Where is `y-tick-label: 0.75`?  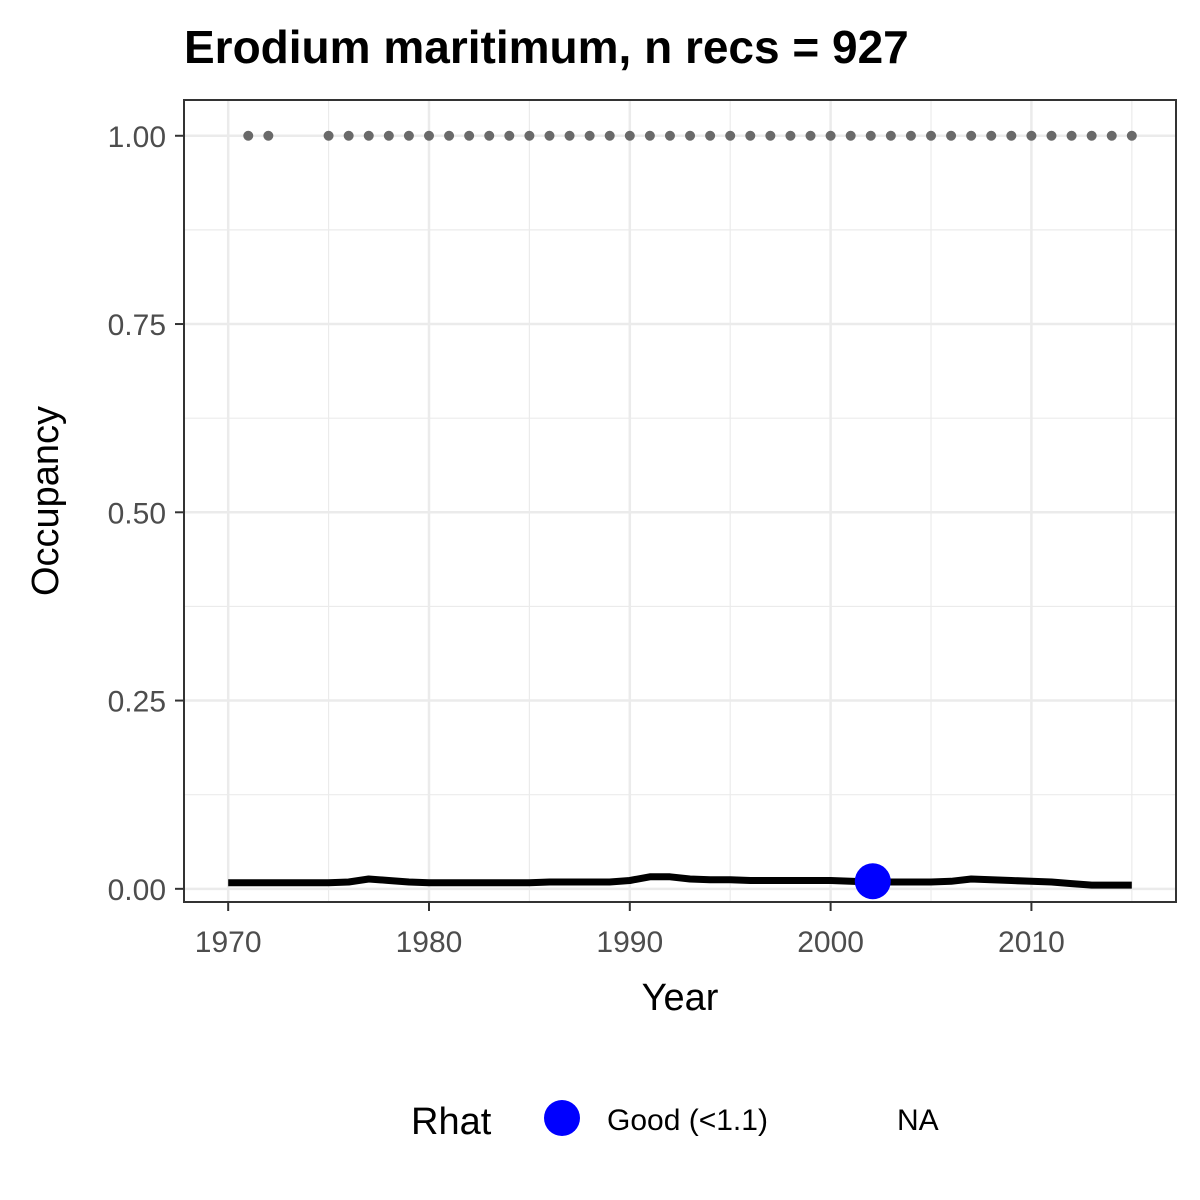
y-tick-label: 0.75 is located at coordinates (137, 325).